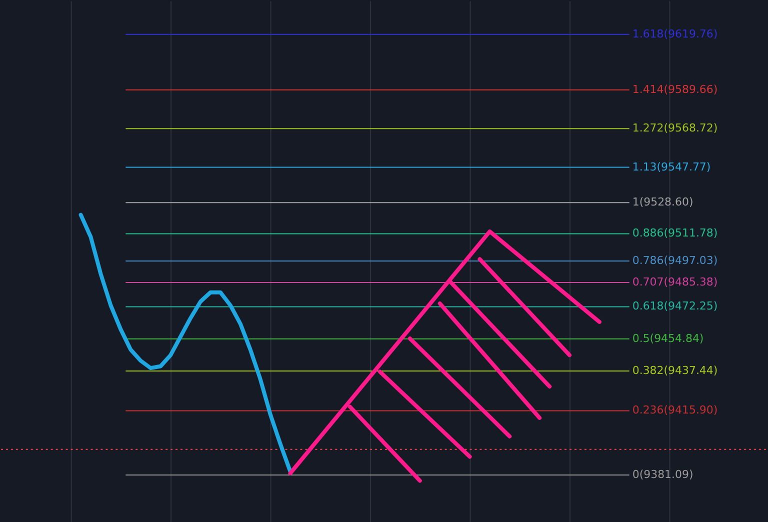 The width and height of the screenshot is (768, 522). Describe the element at coordinates (675, 233) in the screenshot. I see `ref-line-label: 0.886(9511.78)` at that location.